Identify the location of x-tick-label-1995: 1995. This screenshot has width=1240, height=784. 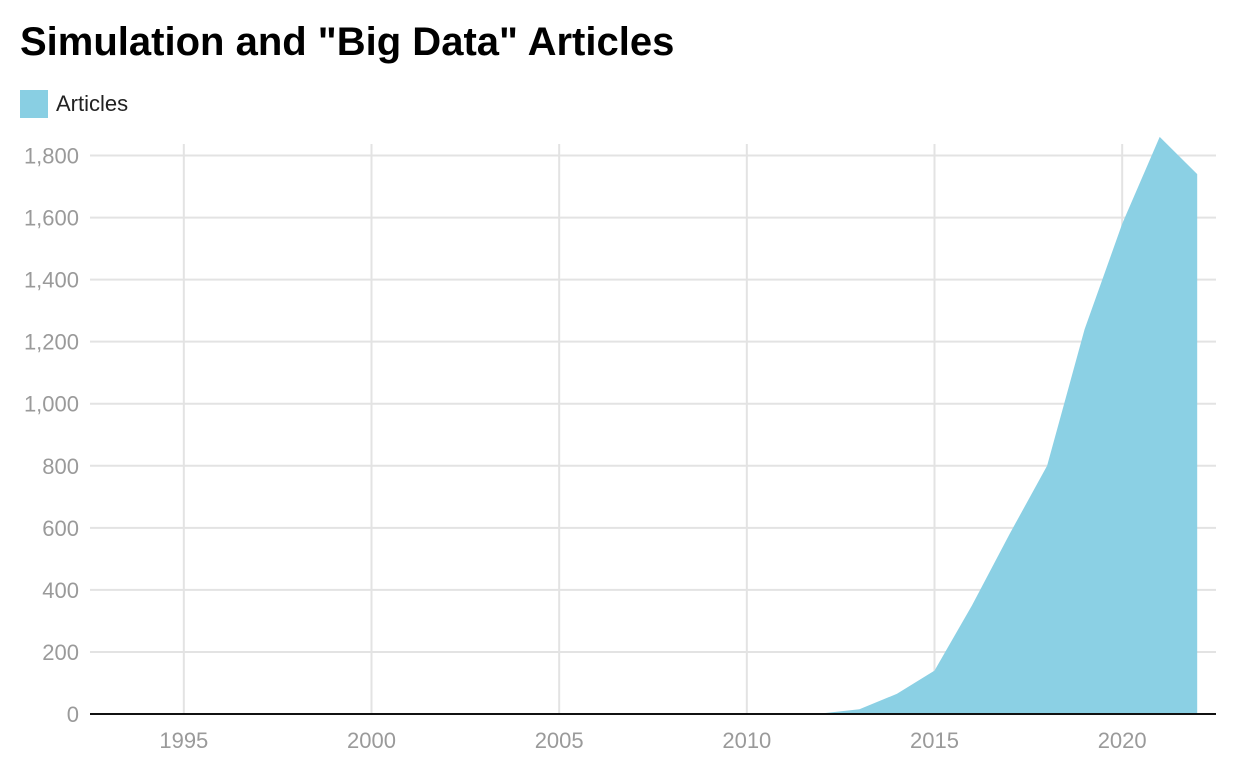
(183, 740).